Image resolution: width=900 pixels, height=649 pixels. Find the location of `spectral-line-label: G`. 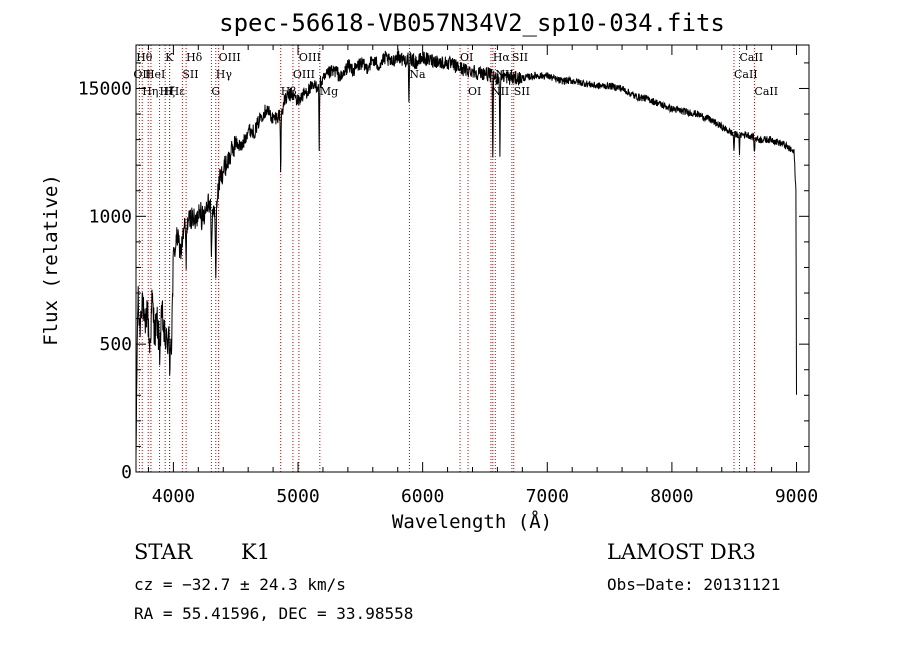

spectral-line-label: G is located at coordinates (215, 91).